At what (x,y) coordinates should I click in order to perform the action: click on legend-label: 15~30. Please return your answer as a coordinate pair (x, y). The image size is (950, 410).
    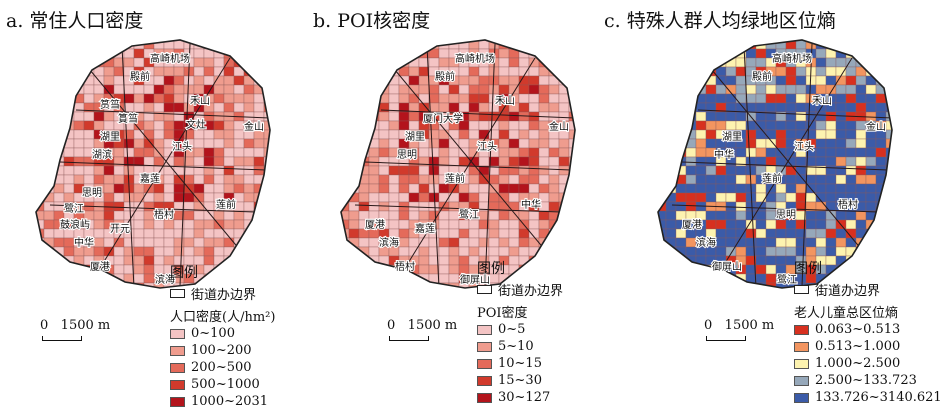
    Looking at the image, I should click on (520, 380).